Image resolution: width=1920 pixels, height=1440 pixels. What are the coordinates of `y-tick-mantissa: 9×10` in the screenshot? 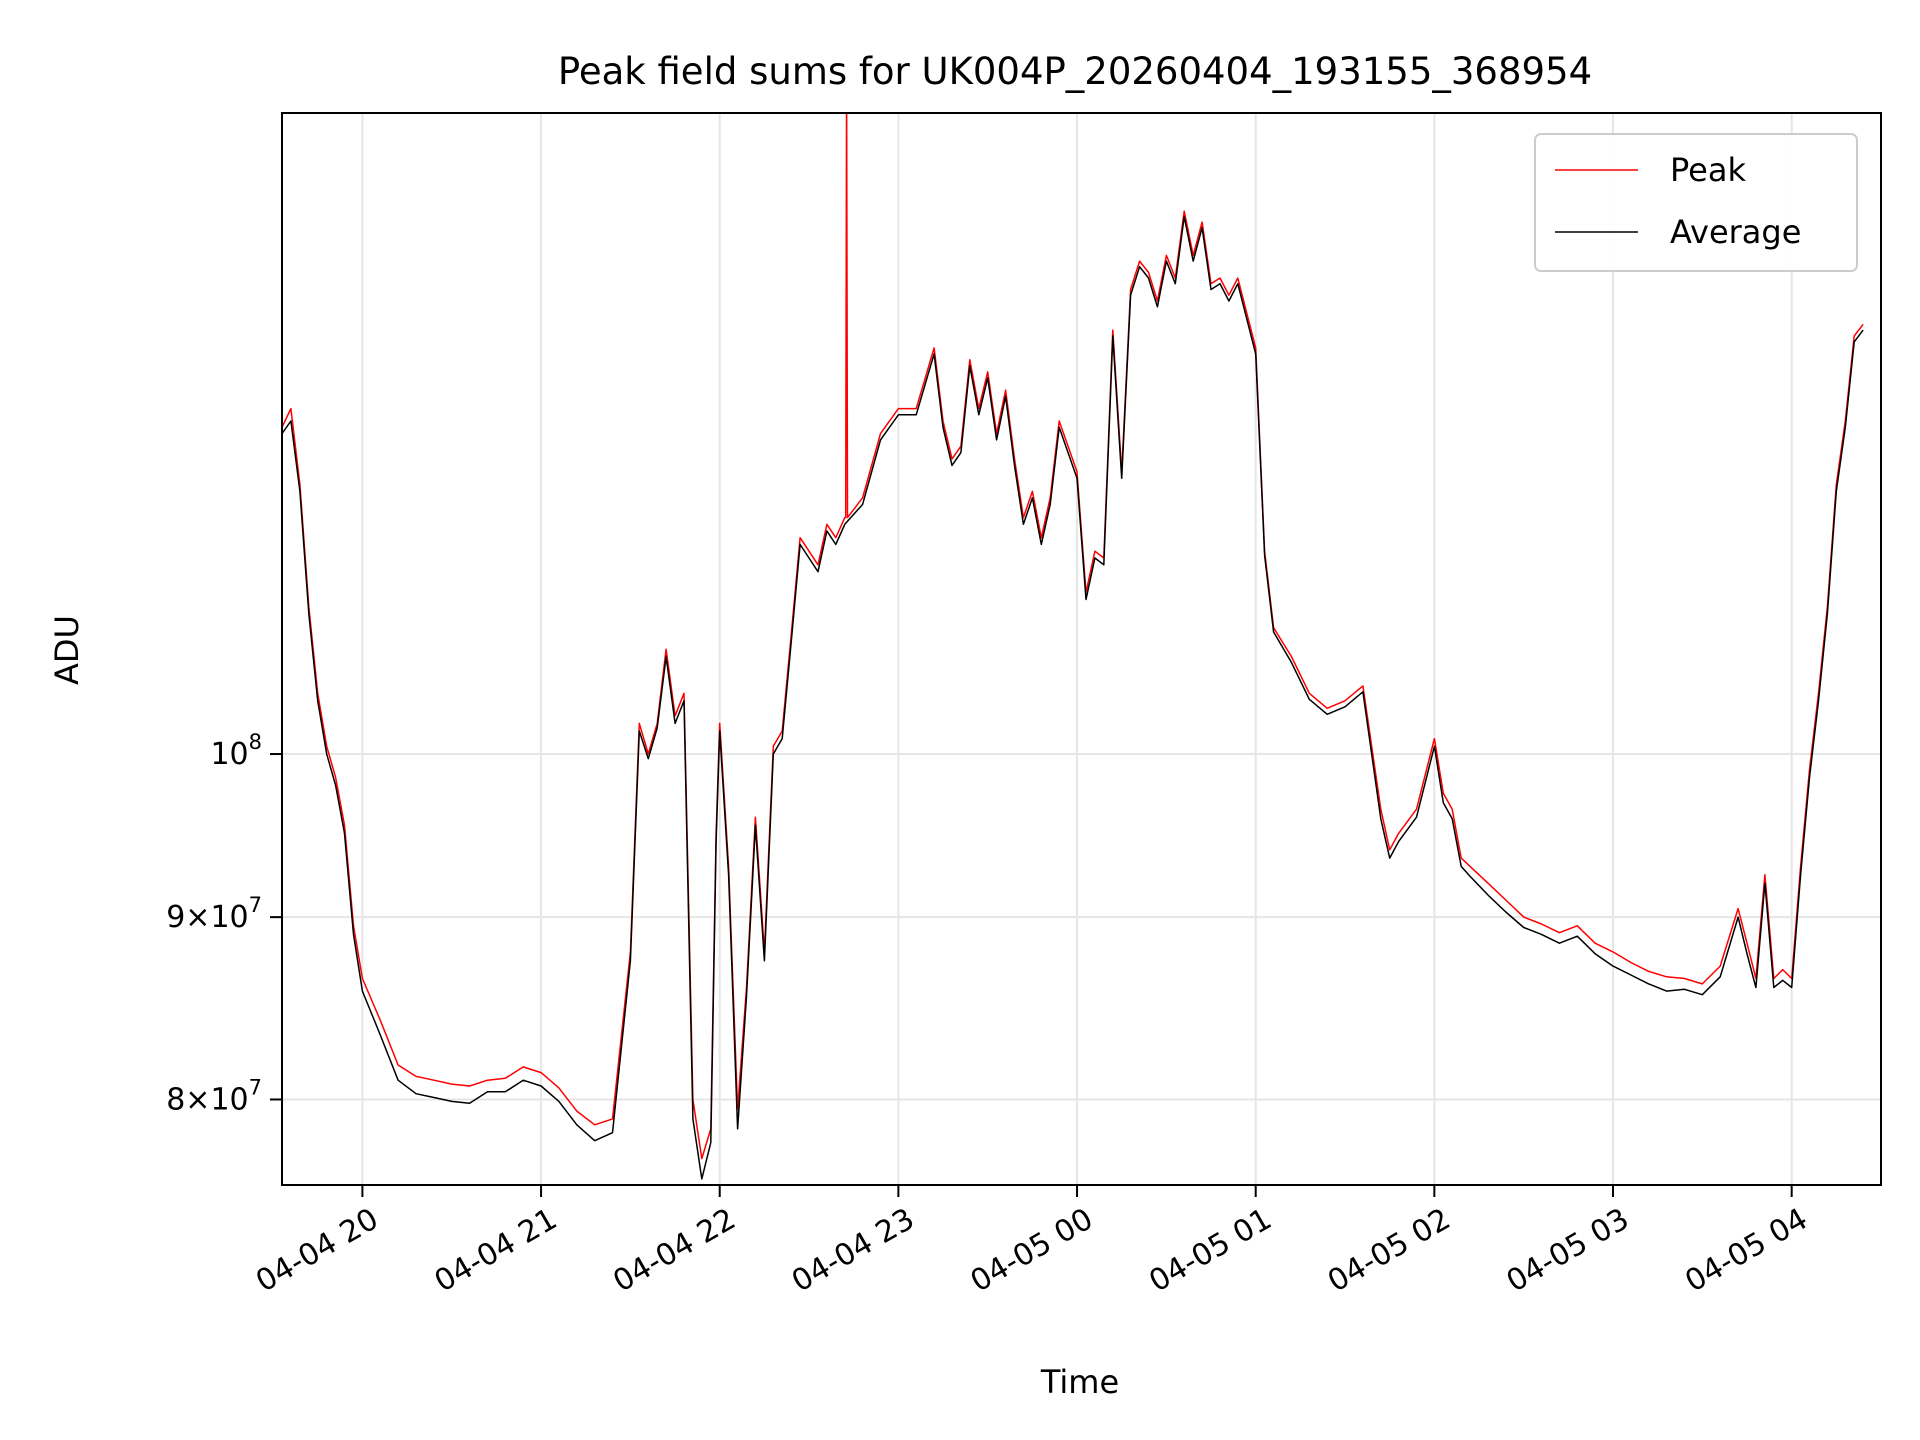 It's located at (207, 917).